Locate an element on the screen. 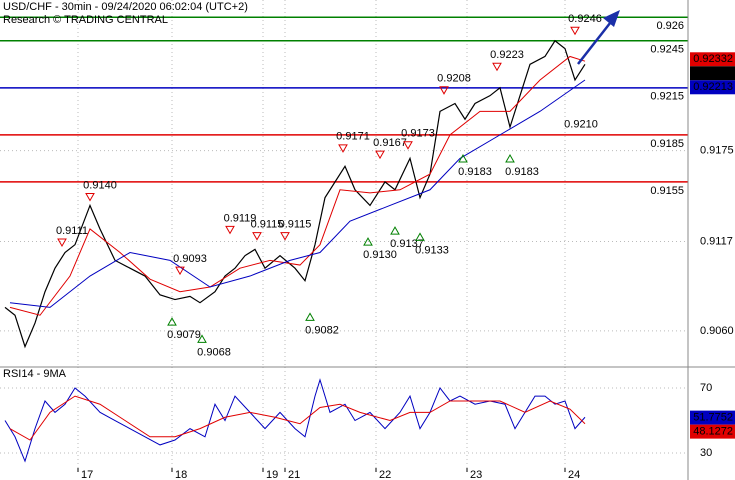 Image resolution: width=735 pixels, height=480 pixels. price-tag-label: 0.92297 is located at coordinates (713, 73).